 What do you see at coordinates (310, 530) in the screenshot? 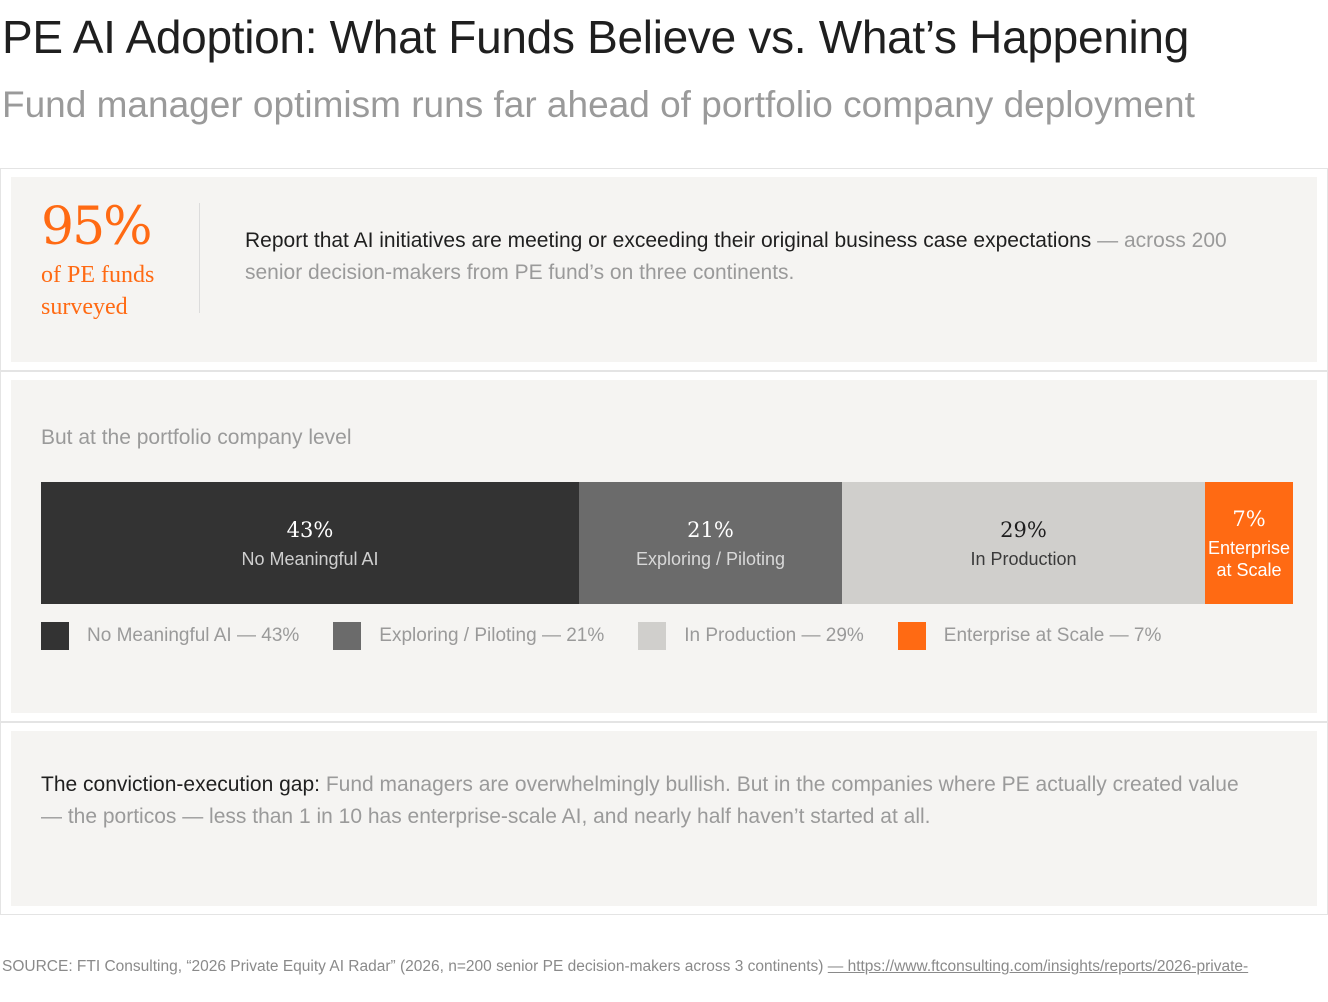
I see `bar-value-label: 43%` at bounding box center [310, 530].